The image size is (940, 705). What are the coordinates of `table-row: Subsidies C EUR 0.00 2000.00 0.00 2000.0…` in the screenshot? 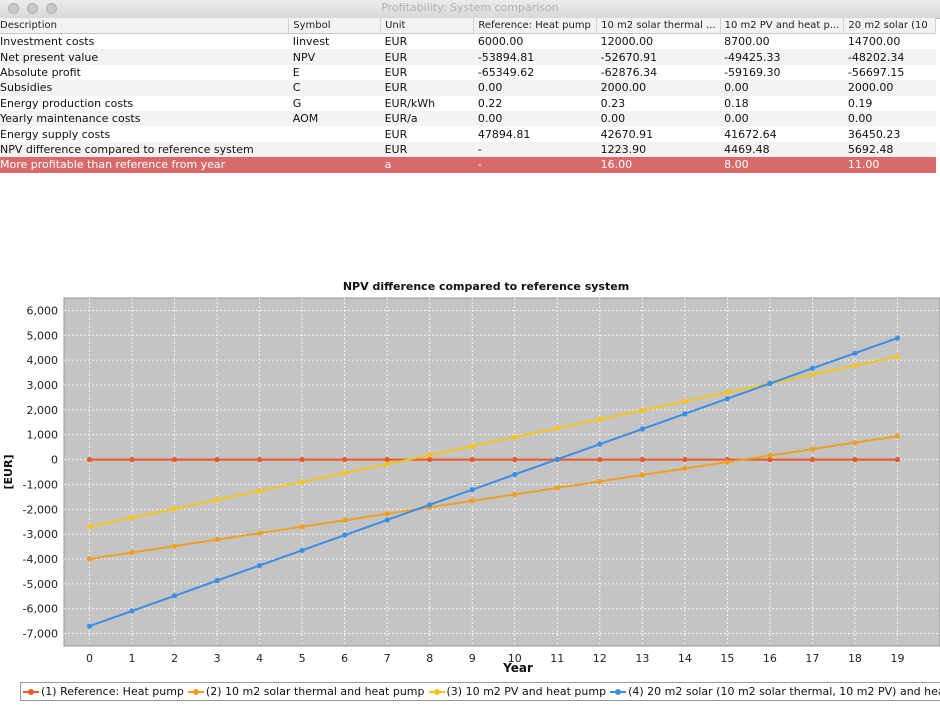 It's located at (468, 88).